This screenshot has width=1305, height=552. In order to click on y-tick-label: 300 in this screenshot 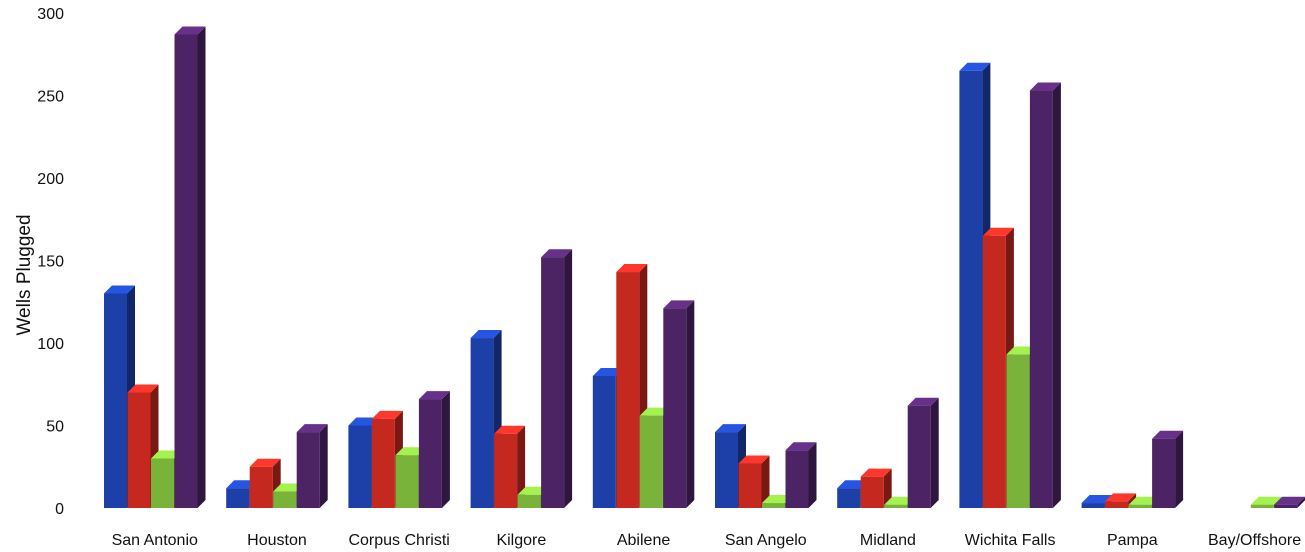, I will do `click(50, 14)`.